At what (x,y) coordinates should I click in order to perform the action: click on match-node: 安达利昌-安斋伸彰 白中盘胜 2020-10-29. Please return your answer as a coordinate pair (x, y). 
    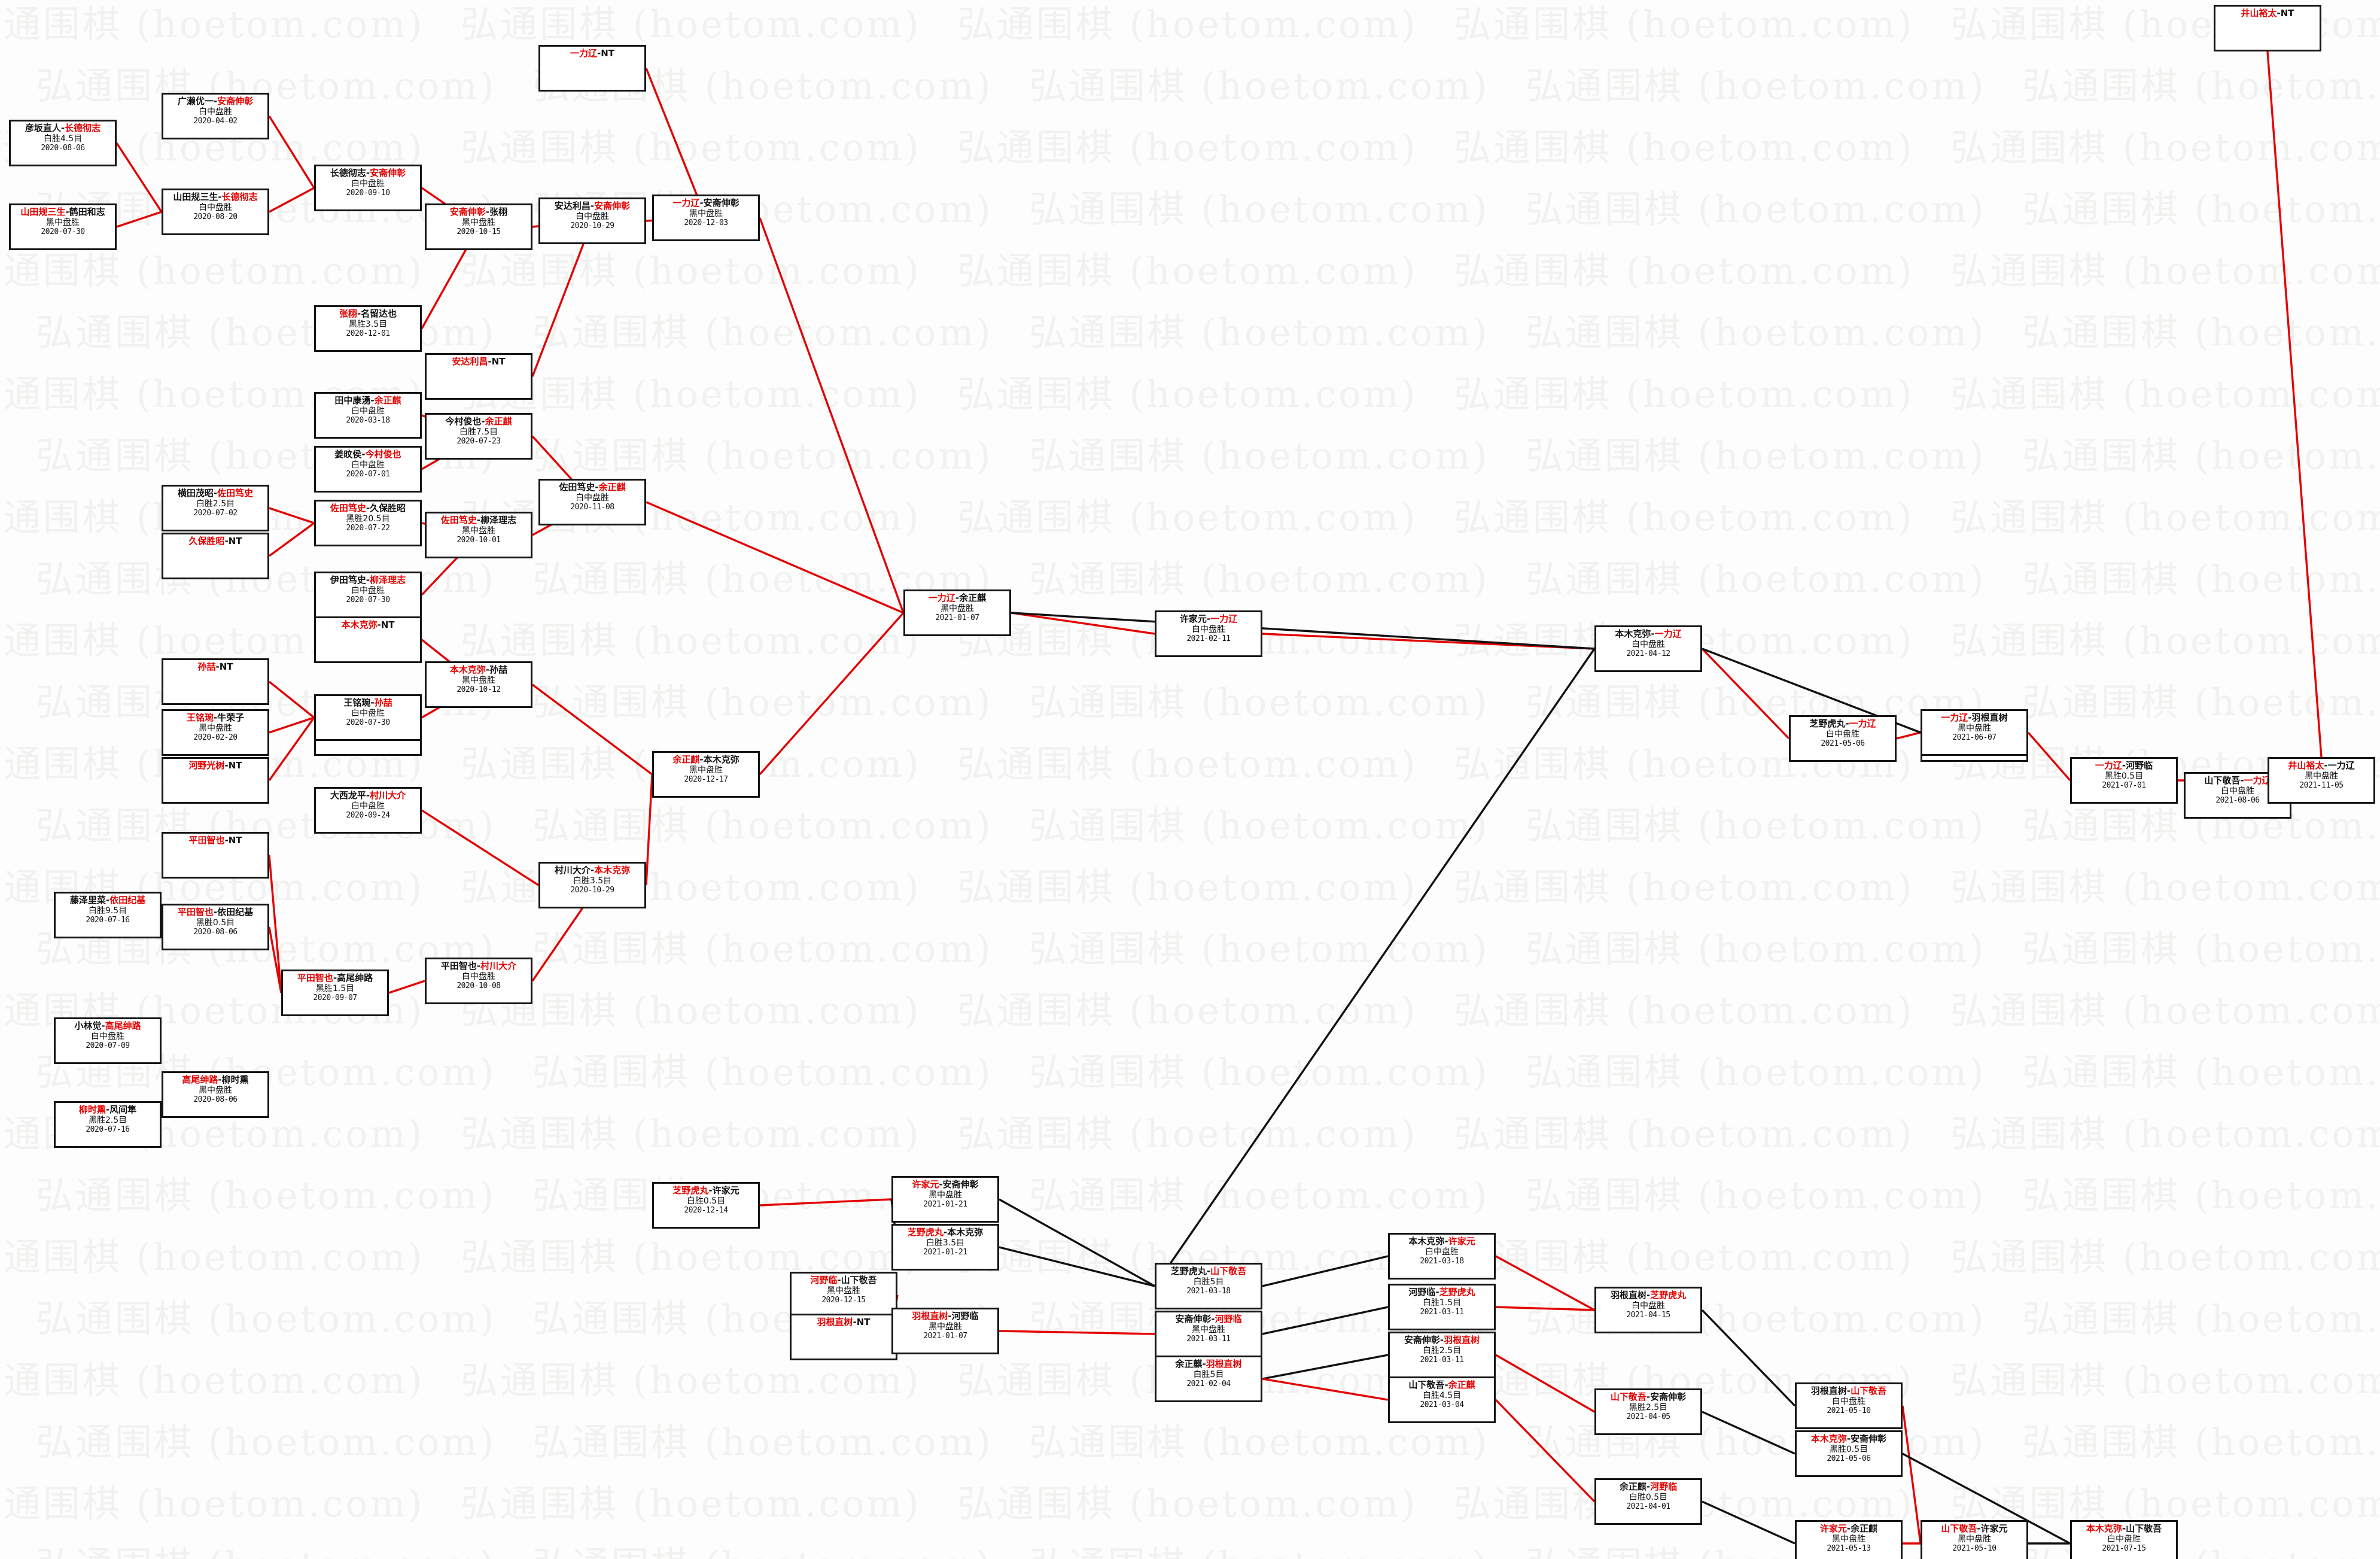
    Looking at the image, I should click on (592, 220).